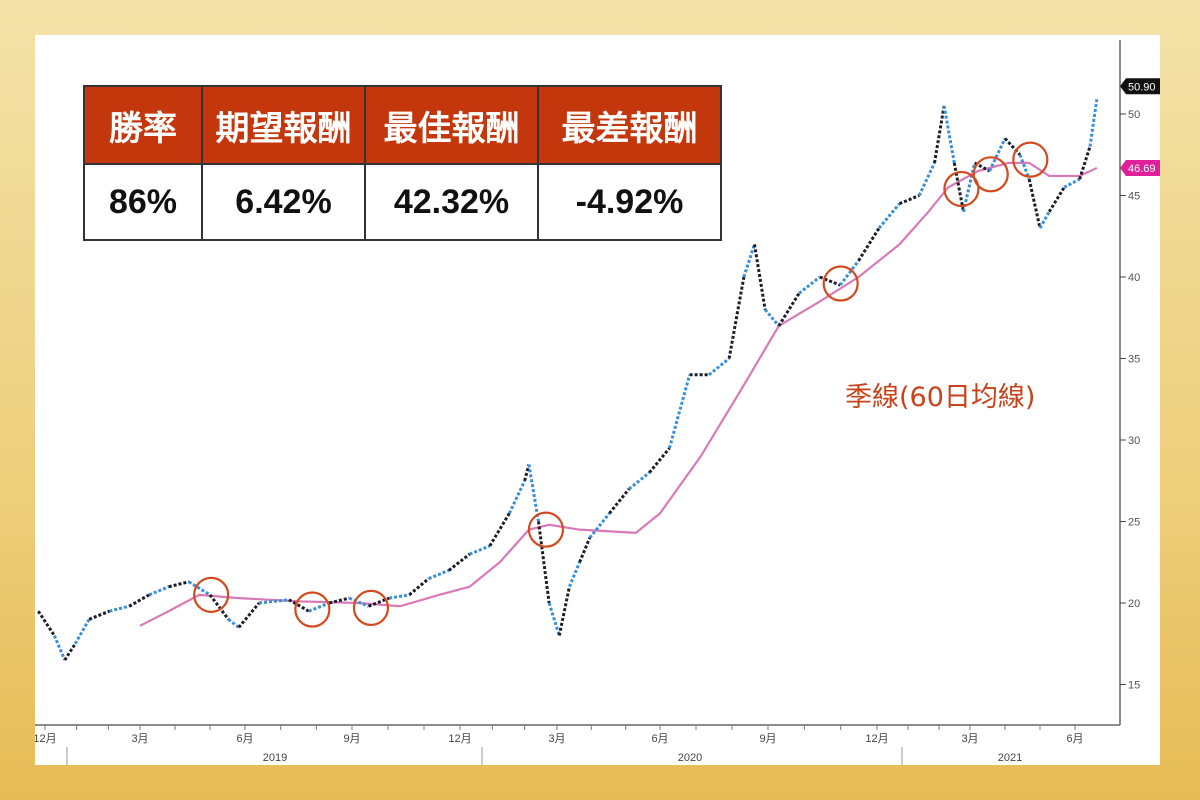 Image resolution: width=1200 pixels, height=800 pixels. What do you see at coordinates (1010, 758) in the screenshot?
I see `year-label: 2021` at bounding box center [1010, 758].